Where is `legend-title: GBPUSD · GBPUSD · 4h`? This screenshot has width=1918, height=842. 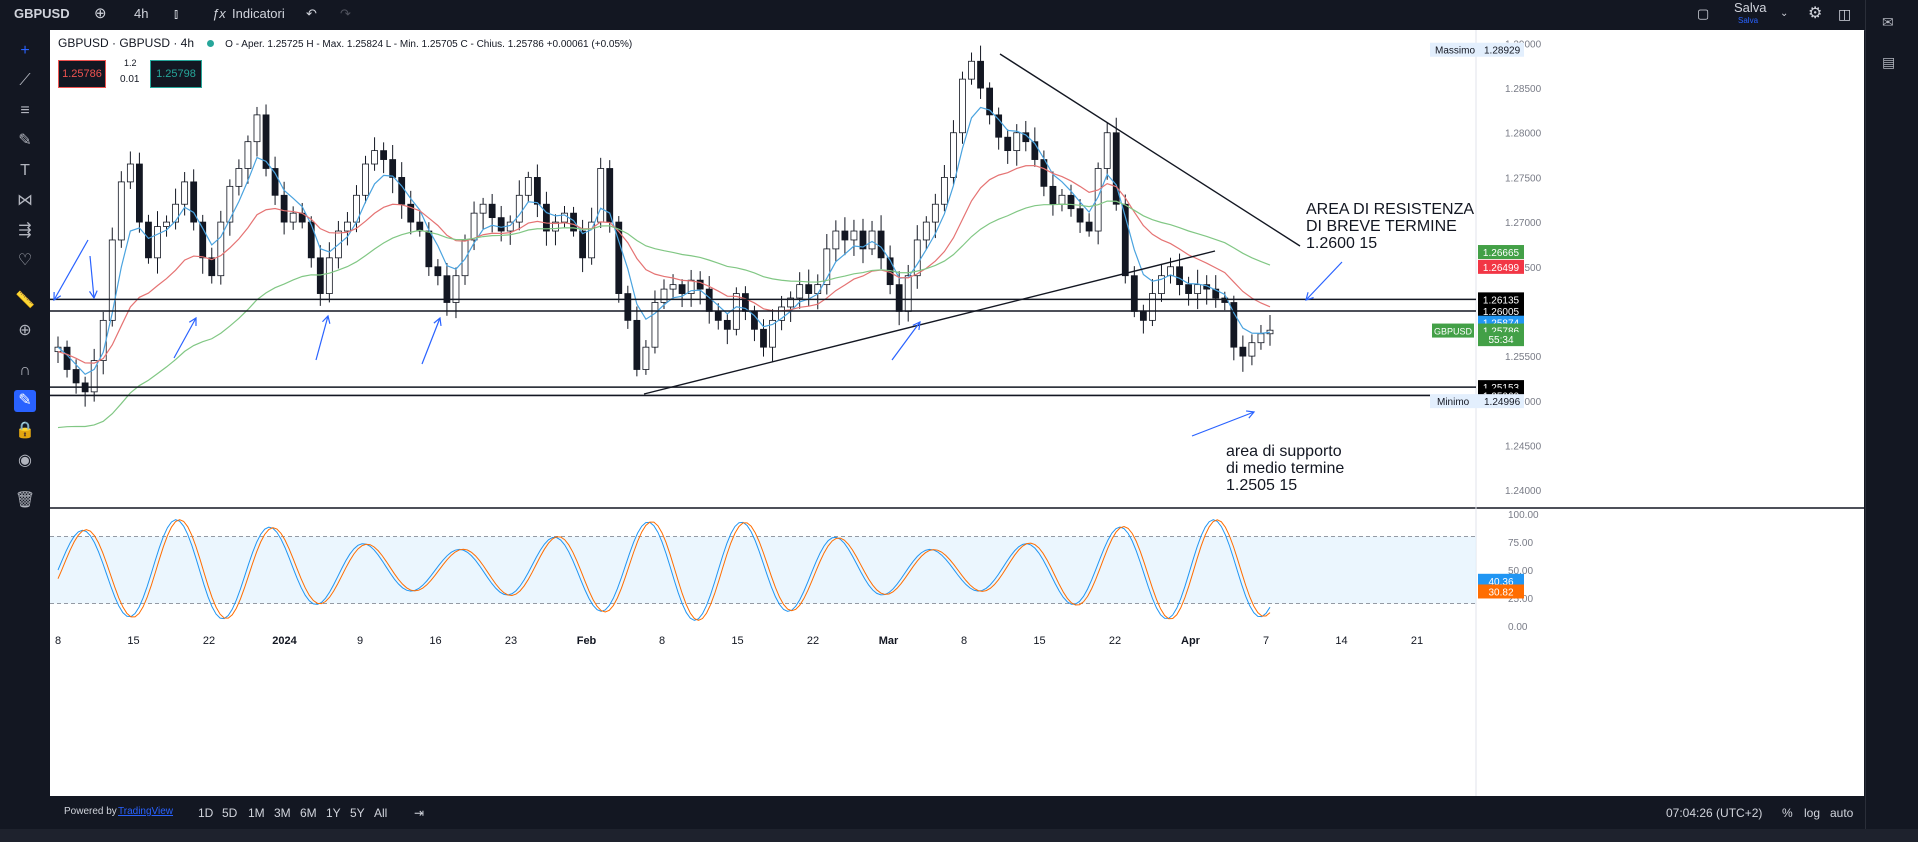
legend-title: GBPUSD · GBPUSD · 4h is located at coordinates (126, 43).